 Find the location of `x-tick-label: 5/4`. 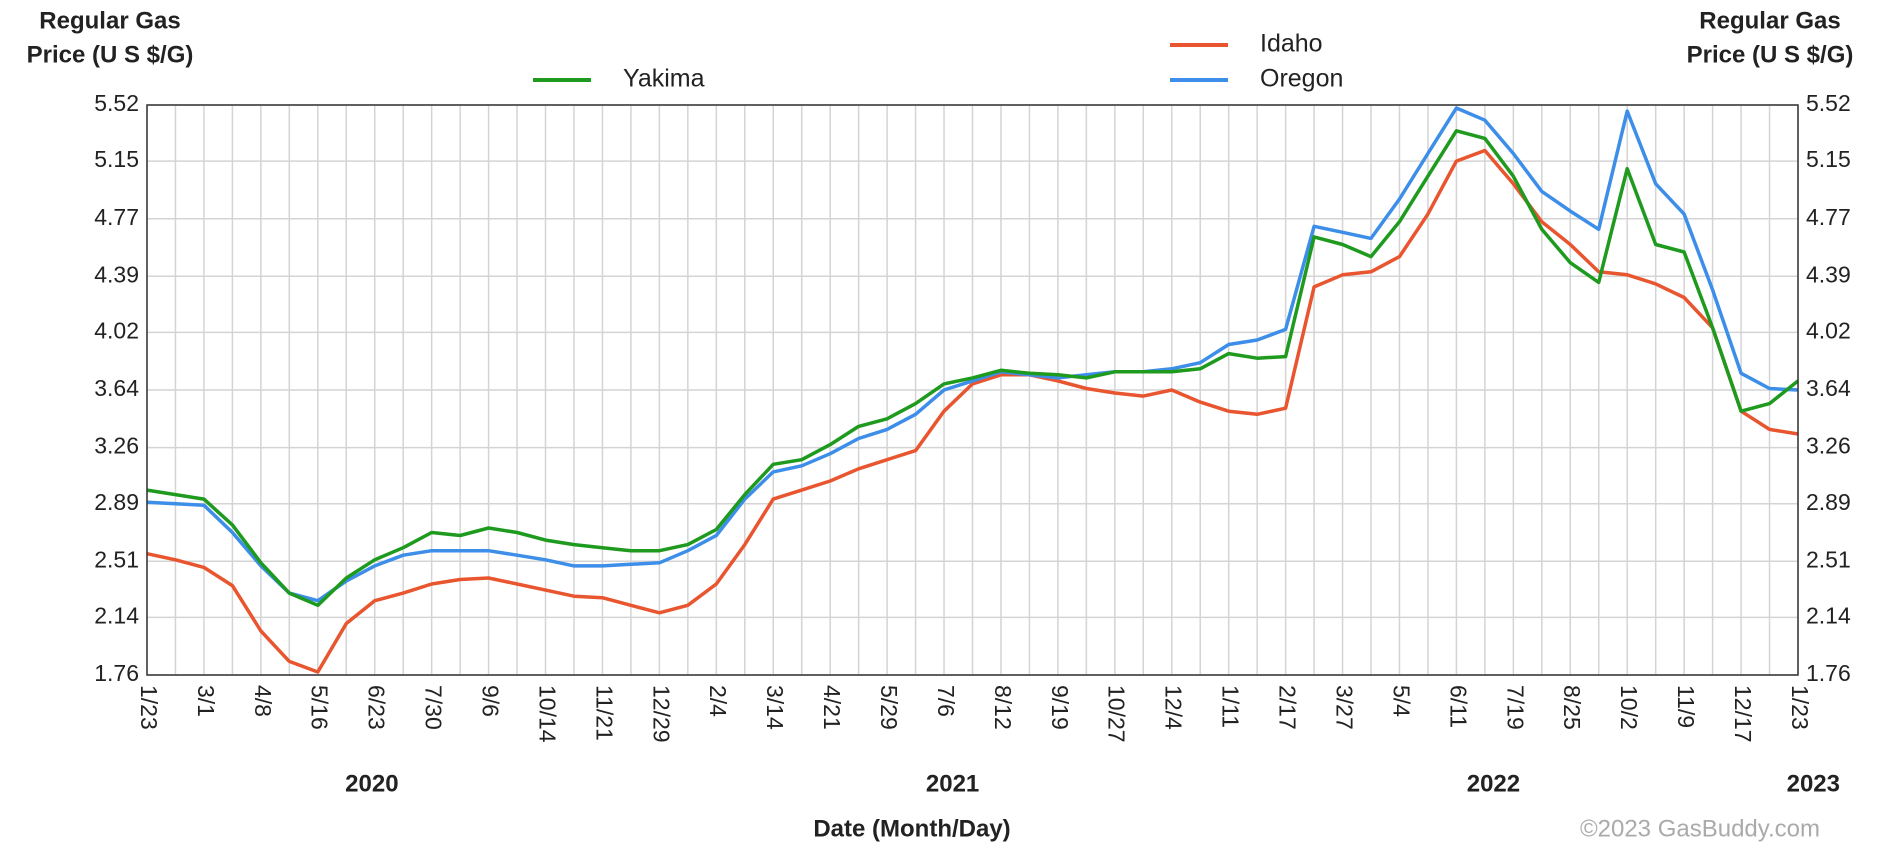

x-tick-label: 5/4 is located at coordinates (1401, 701).